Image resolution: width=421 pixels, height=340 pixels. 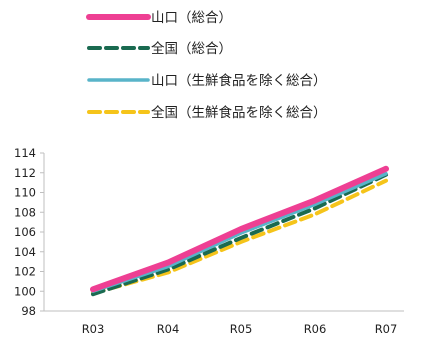 I want to click on x-tick-label: R06, so click(x=315, y=329).